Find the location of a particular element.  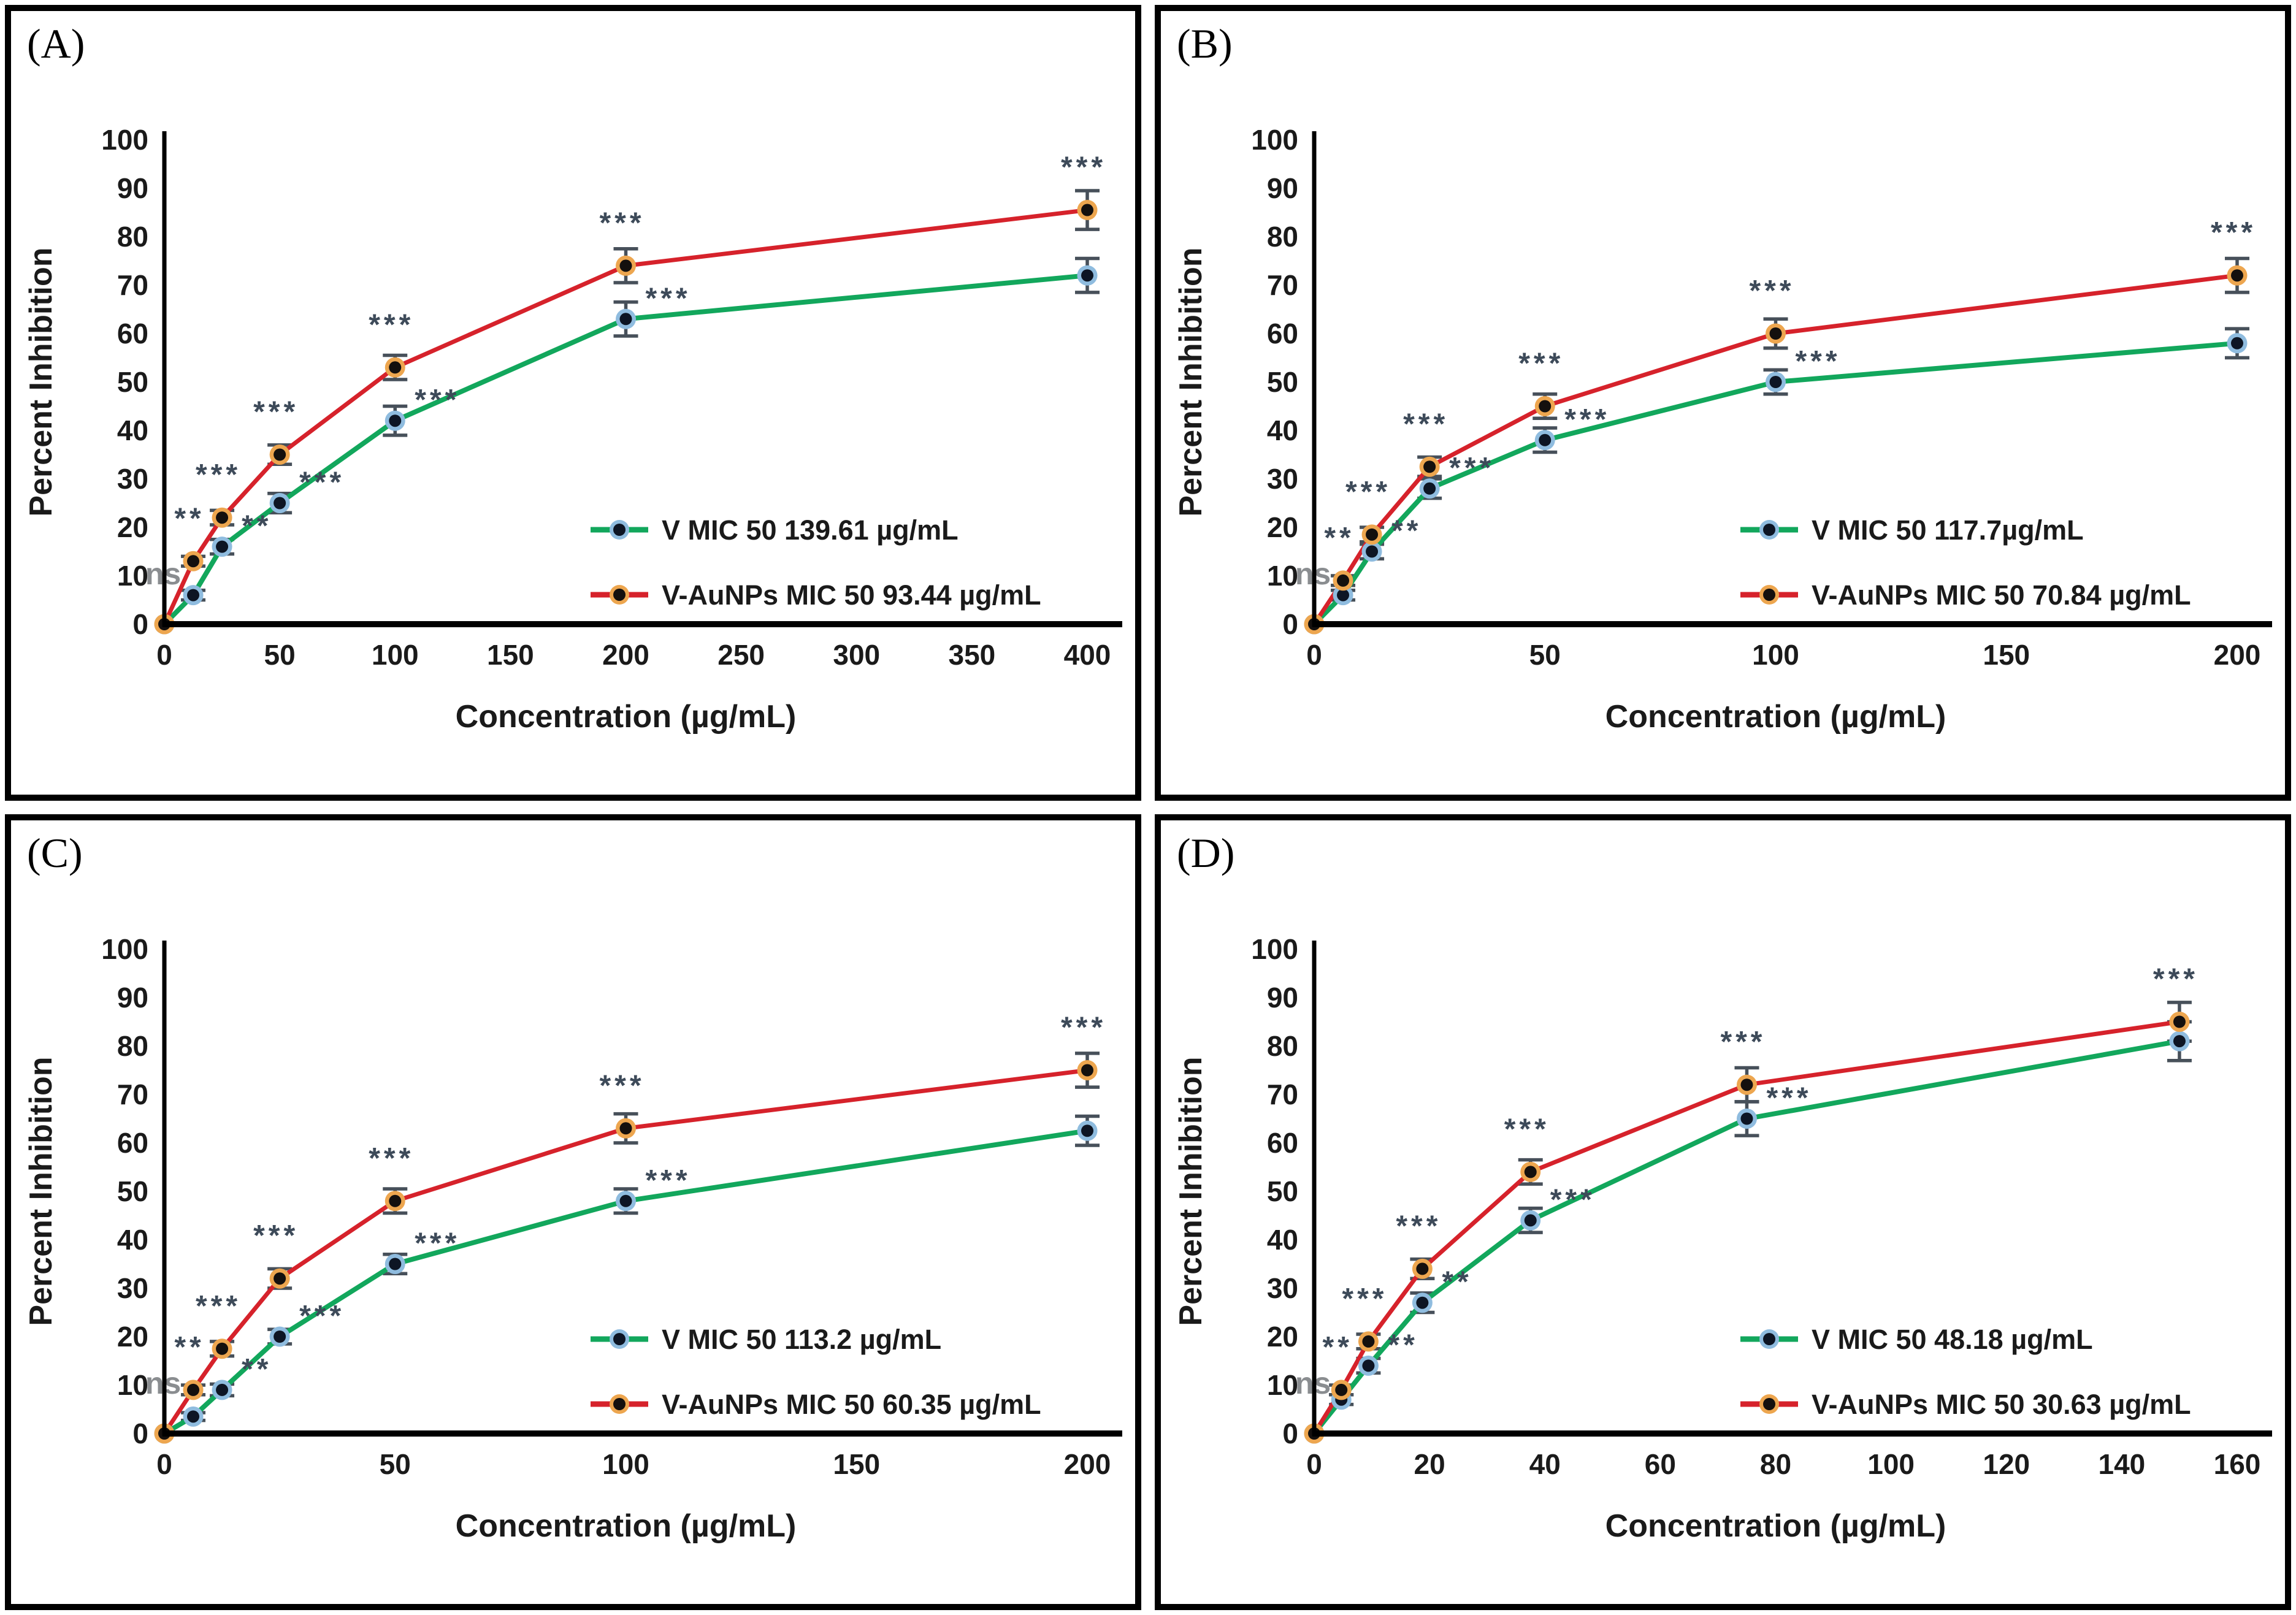

y-tick-label: 30 is located at coordinates (132, 479).